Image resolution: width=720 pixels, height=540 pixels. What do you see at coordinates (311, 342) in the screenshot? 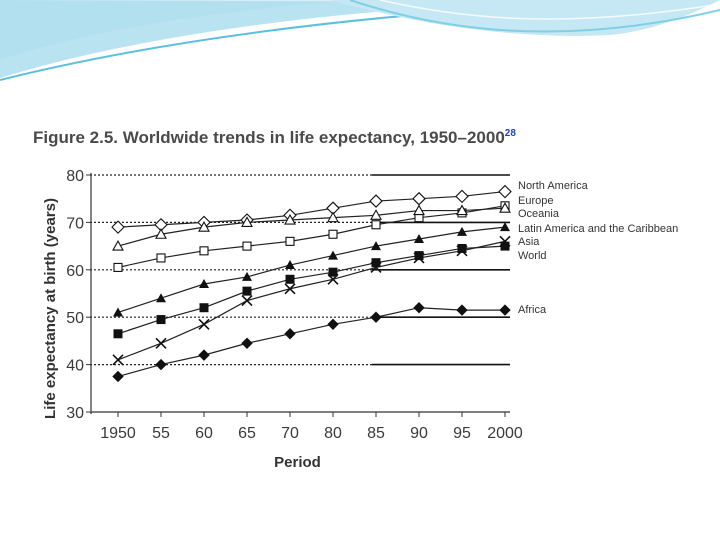
I see `series-line-africa` at bounding box center [311, 342].